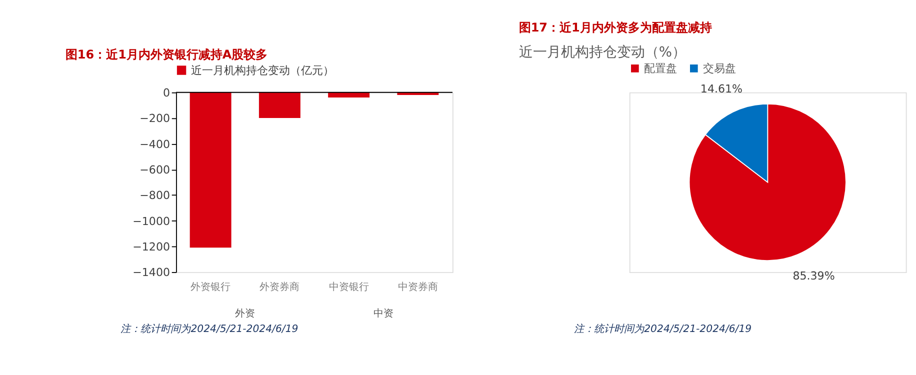  What do you see at coordinates (151, 273) in the screenshot?
I see `y-tick-label: −1400` at bounding box center [151, 273].